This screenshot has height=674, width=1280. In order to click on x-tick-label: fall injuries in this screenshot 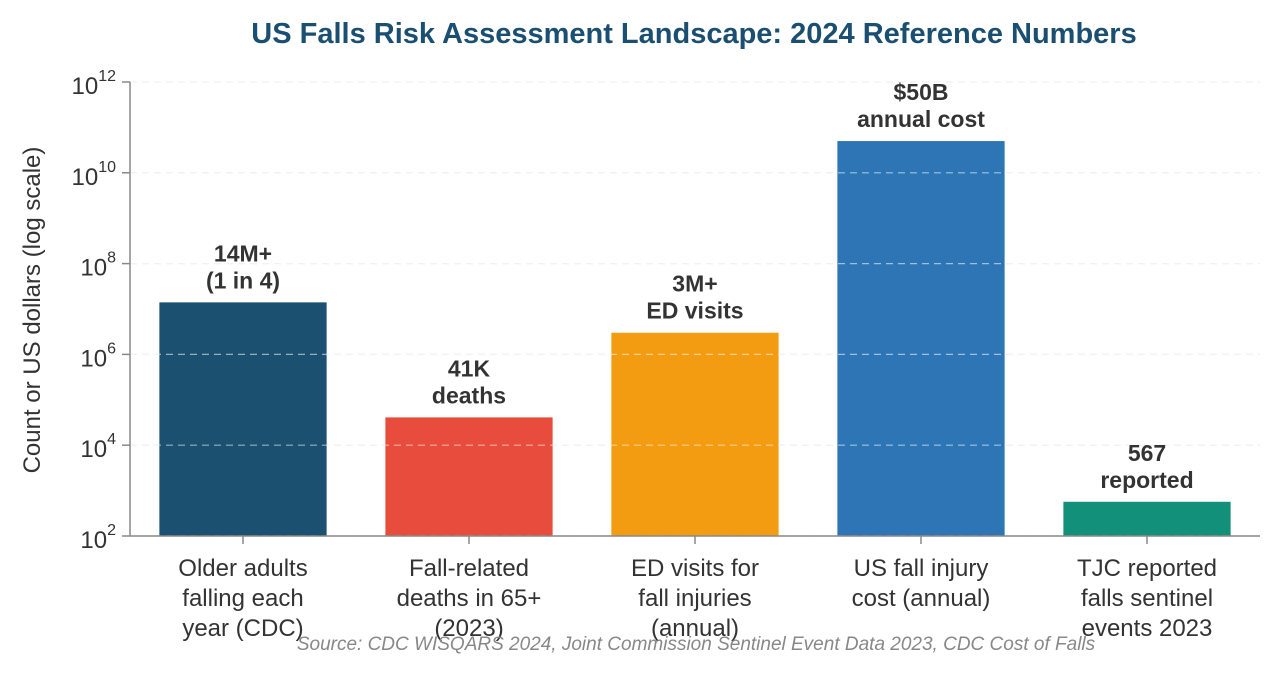, I will do `click(694, 598)`.